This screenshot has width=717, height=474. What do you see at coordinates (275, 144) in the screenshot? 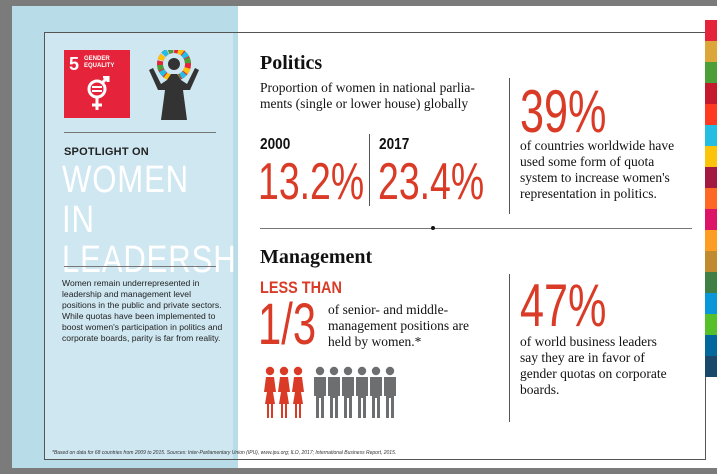
I see `year-2000: 2000` at bounding box center [275, 144].